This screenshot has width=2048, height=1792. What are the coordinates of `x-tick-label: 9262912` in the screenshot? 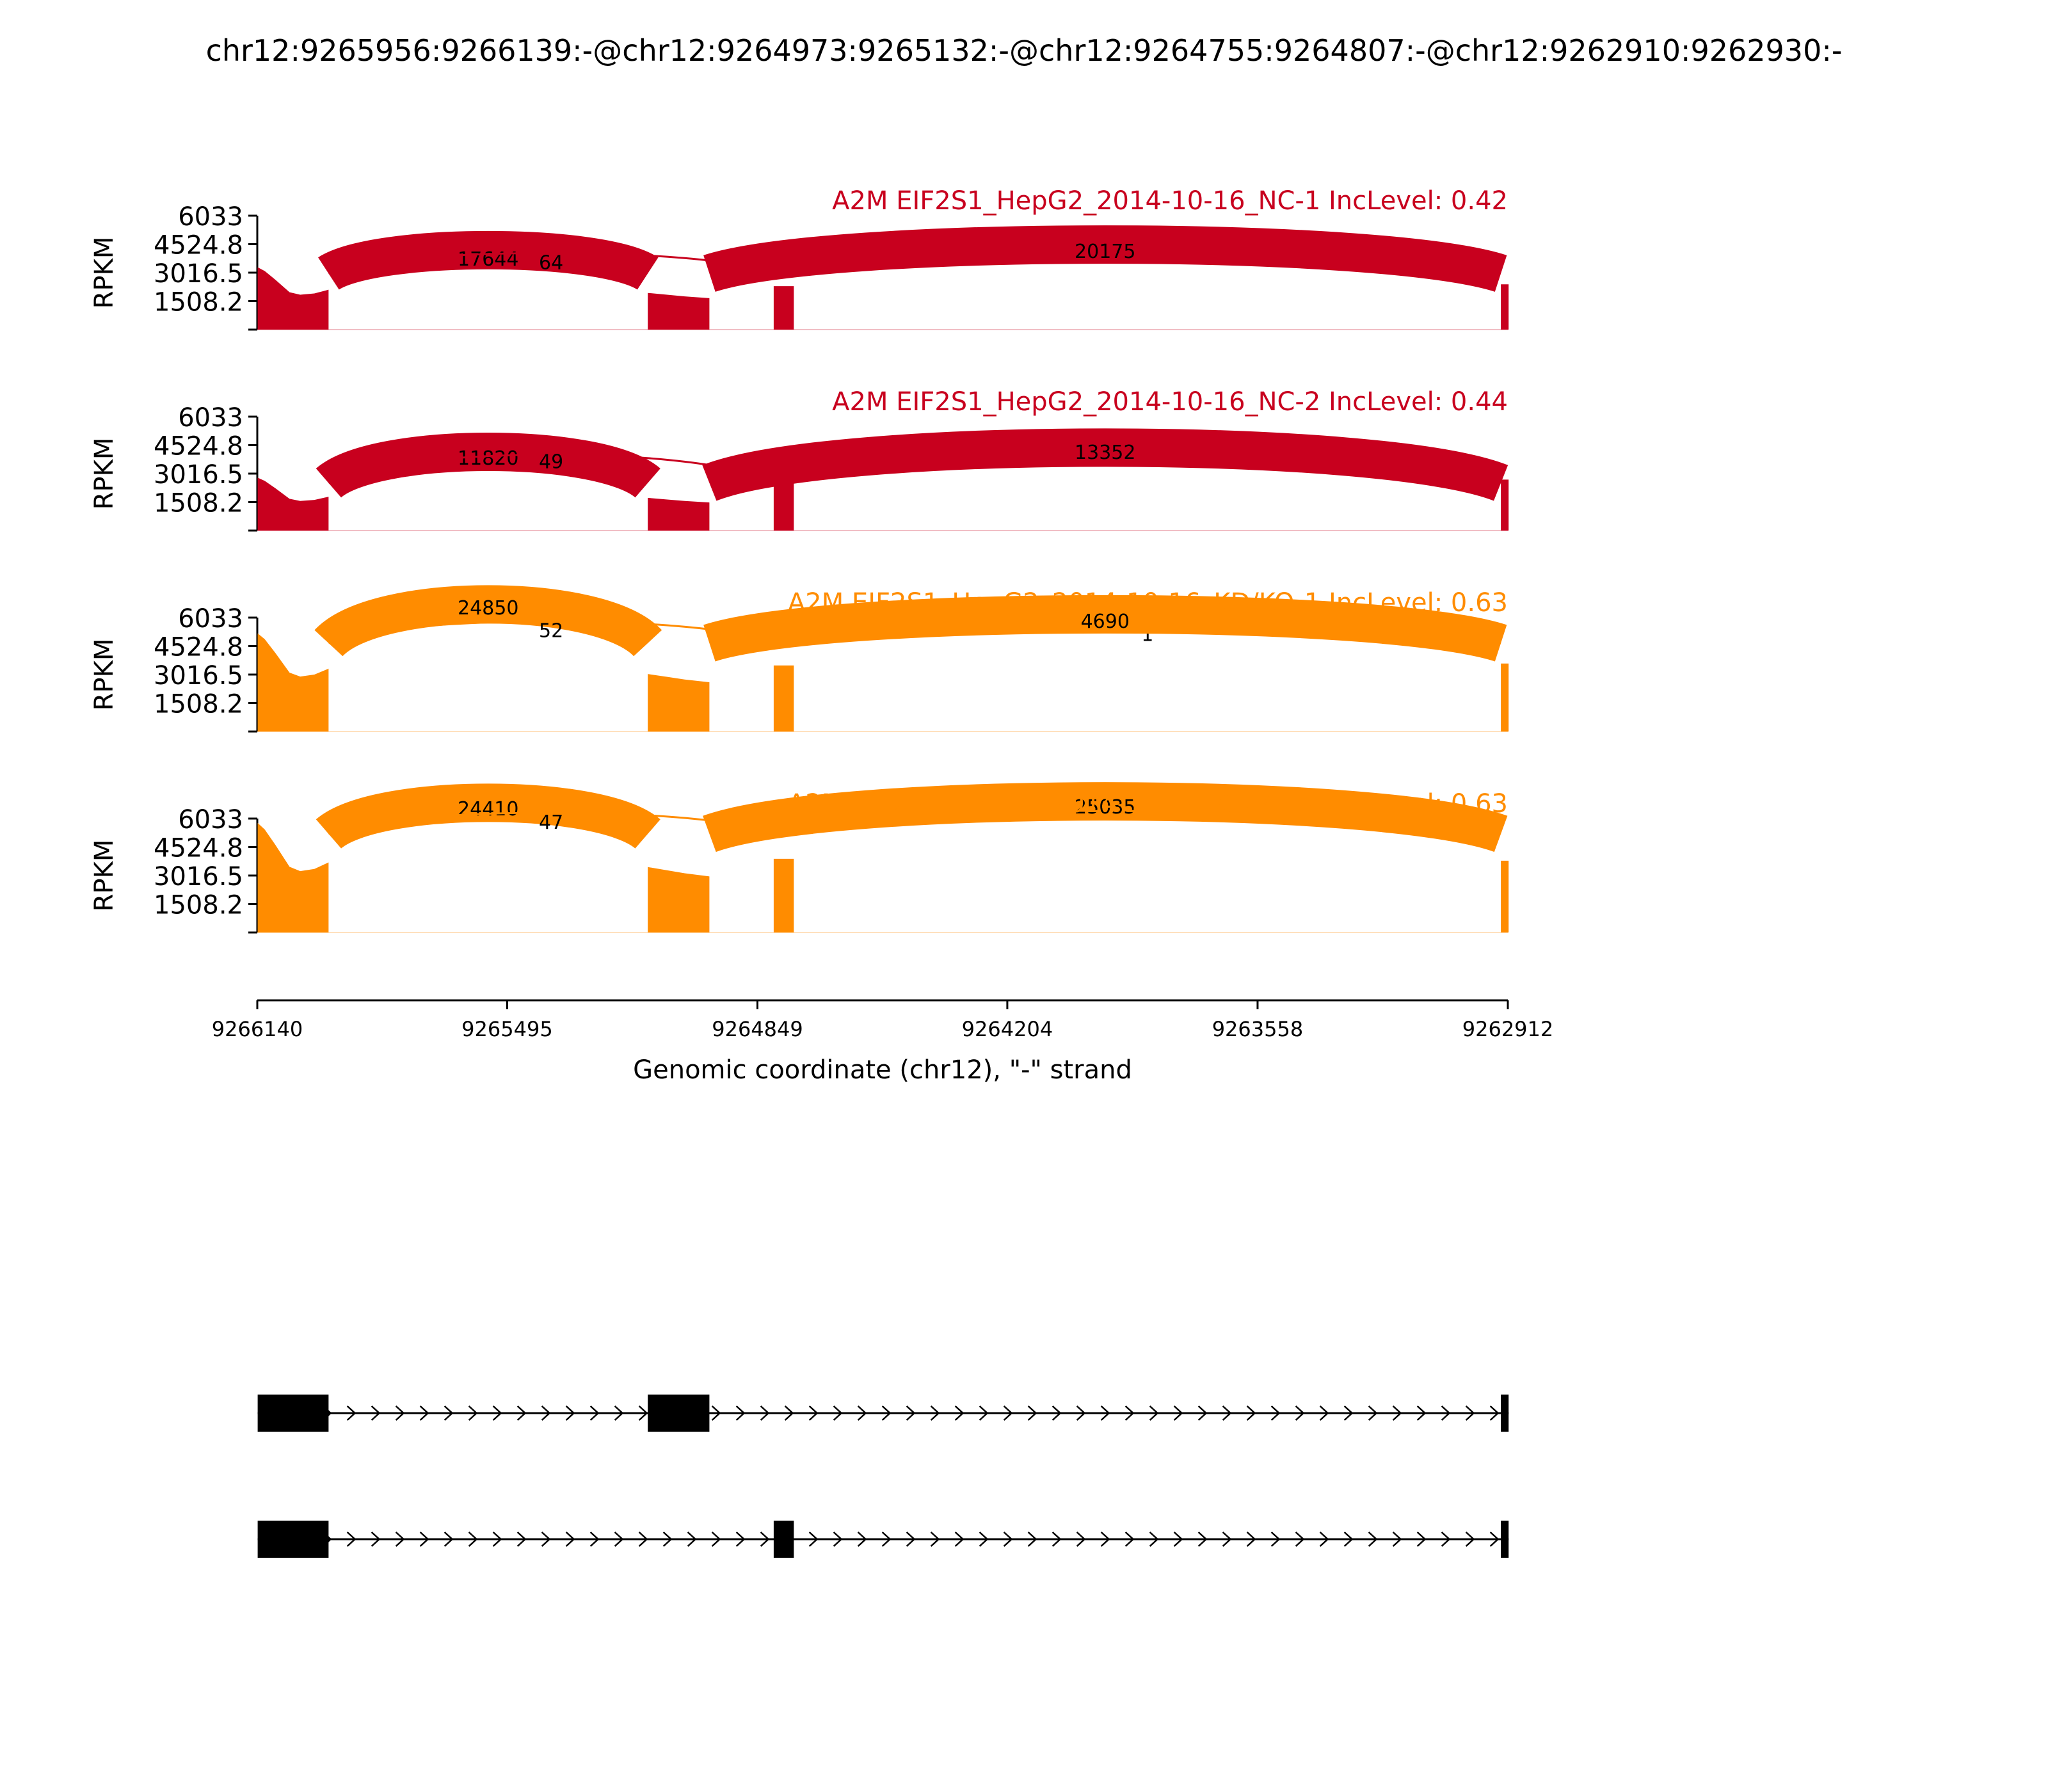 It's located at (1508, 1029).